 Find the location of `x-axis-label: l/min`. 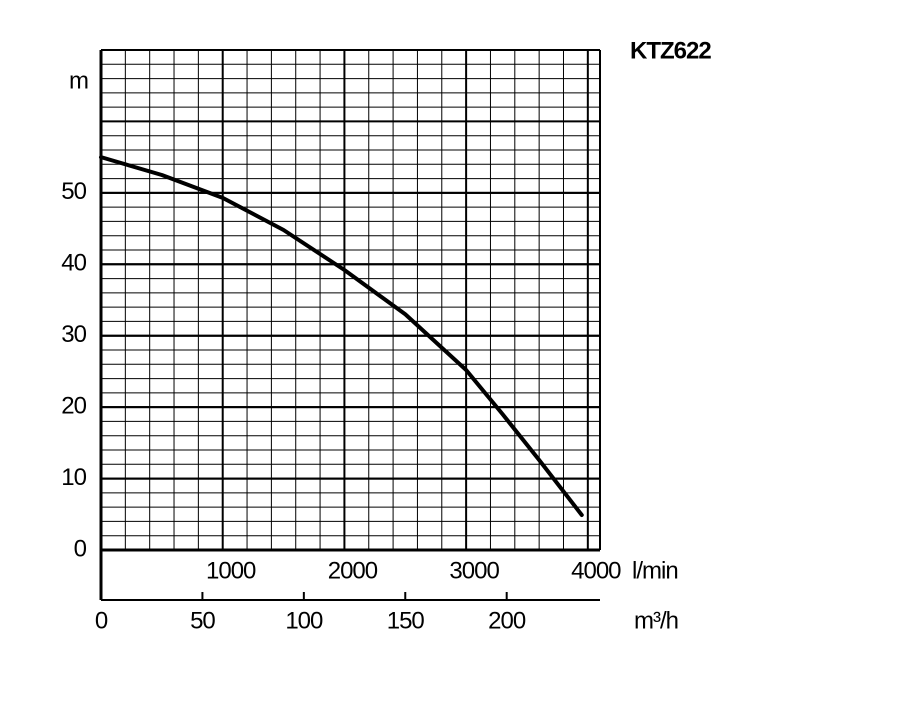

x-axis-label: l/min is located at coordinates (655, 570).